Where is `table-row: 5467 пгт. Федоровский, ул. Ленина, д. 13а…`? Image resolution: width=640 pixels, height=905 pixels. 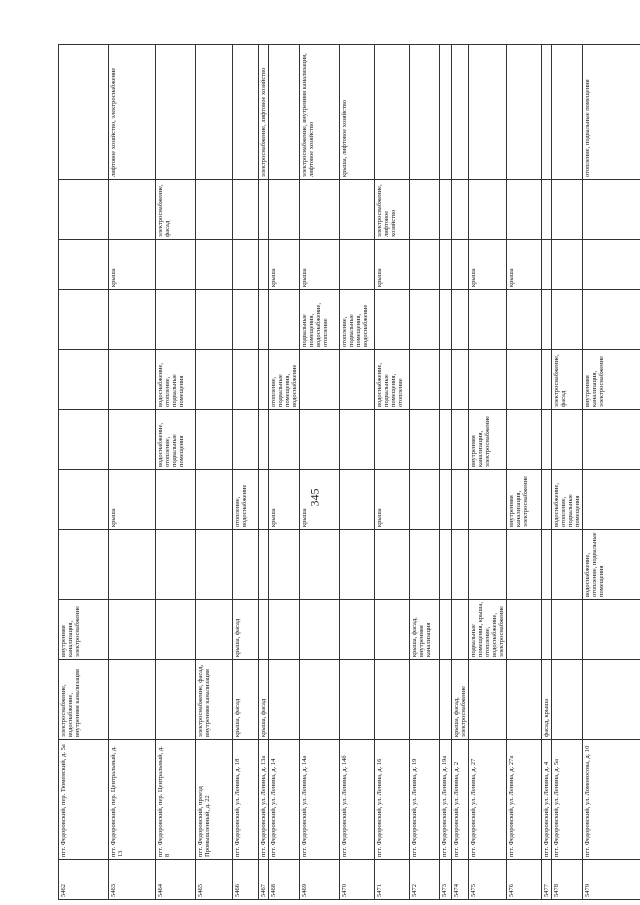 table-row: 5467 пгт. Федоровский, ул. Ленина, д. 13а… is located at coordinates (263, 472).